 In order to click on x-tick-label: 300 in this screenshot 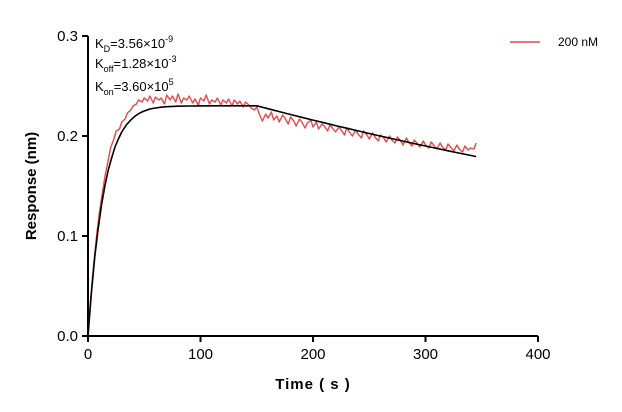, I will do `click(425, 354)`.